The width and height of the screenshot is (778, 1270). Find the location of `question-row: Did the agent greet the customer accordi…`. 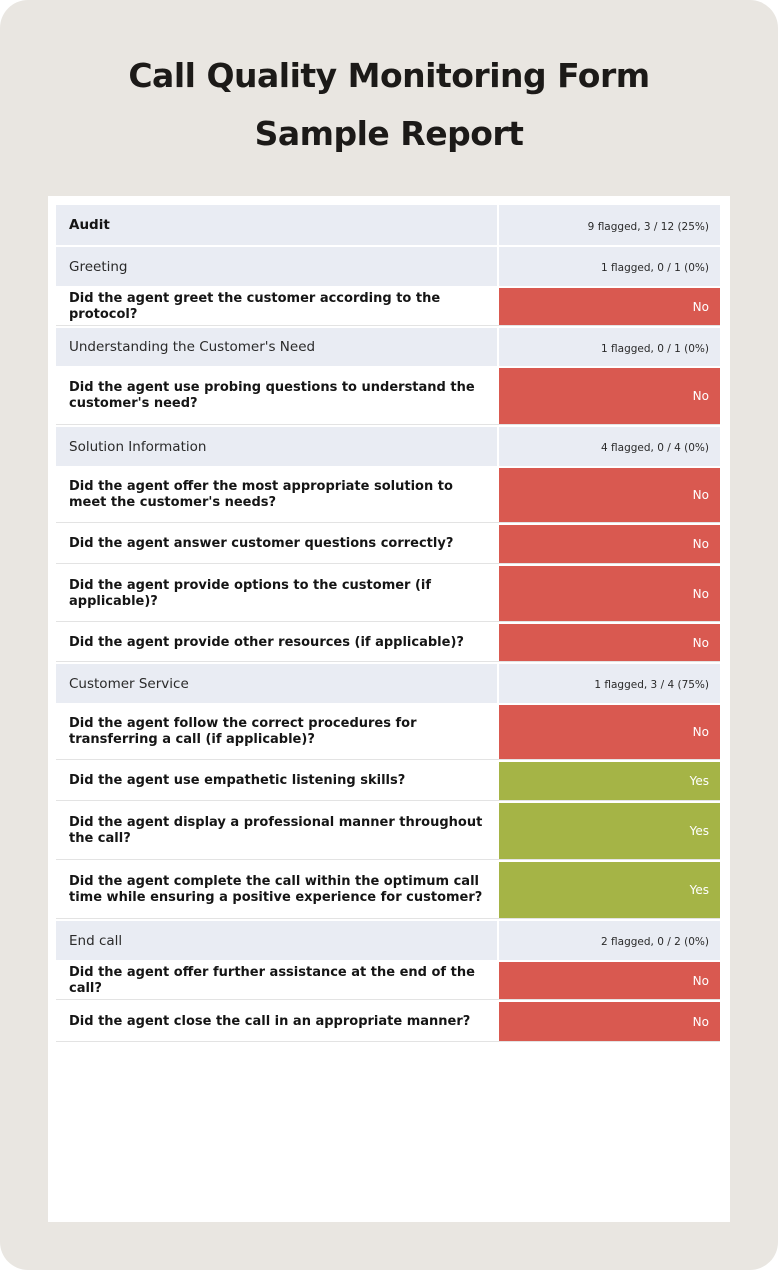

question-row: Did the agent greet the customer accordi… is located at coordinates (388, 307).